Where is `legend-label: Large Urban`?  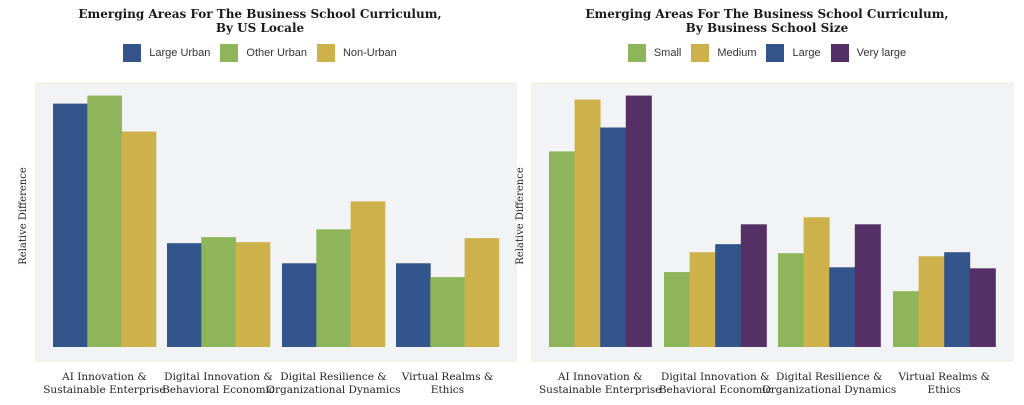
legend-label: Large Urban is located at coordinates (180, 53).